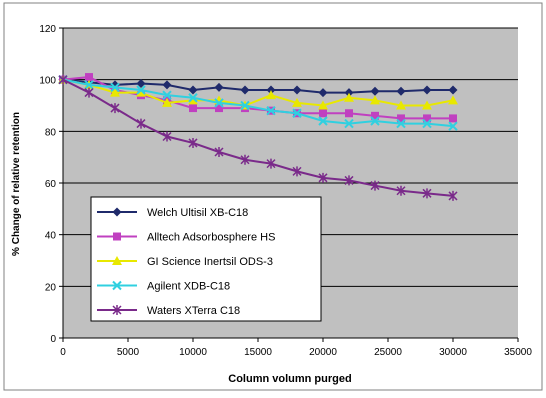 Image resolution: width=546 pixels, height=398 pixels. I want to click on legend-label: Waters XTerra C18, so click(193, 311).